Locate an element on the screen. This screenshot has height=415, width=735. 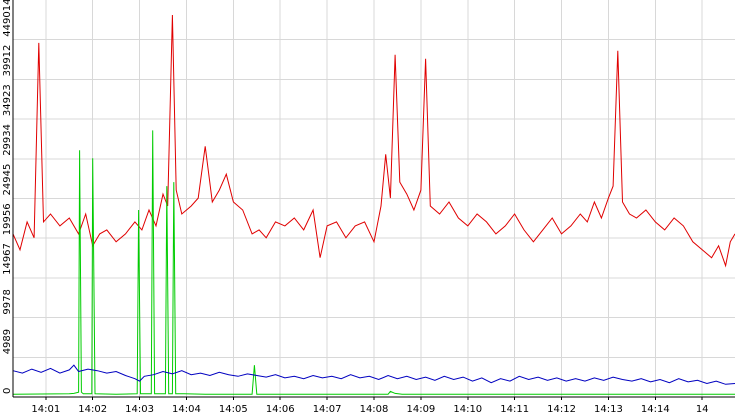
x-tick-label: 14:01 is located at coordinates (45, 409).